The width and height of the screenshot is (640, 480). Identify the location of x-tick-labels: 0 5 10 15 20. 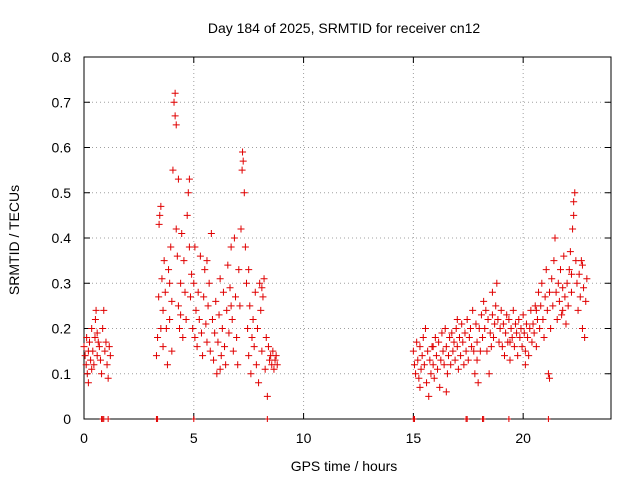
(305, 438).